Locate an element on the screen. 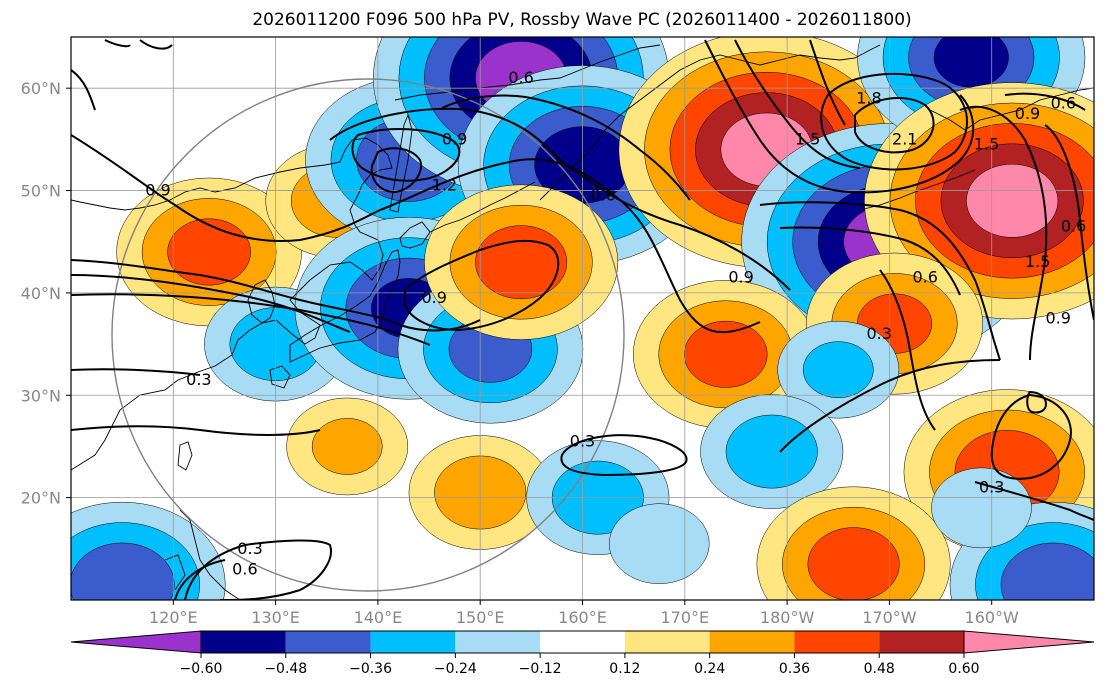 The height and width of the screenshot is (692, 1105). pv-contour-label: 2.1 is located at coordinates (904, 138).